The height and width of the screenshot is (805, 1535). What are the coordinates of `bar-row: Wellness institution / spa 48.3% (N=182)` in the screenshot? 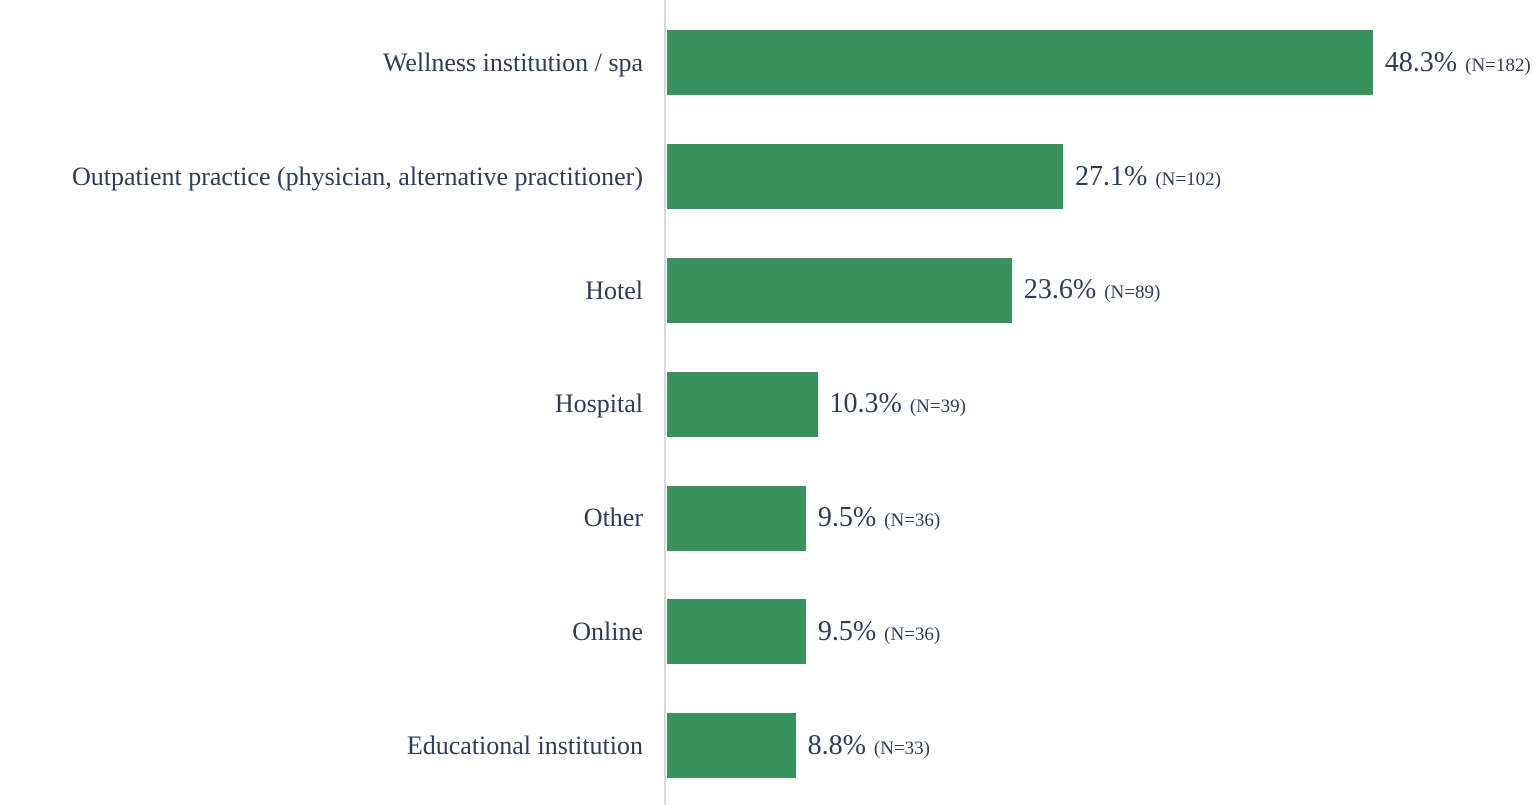 It's located at (767, 63).